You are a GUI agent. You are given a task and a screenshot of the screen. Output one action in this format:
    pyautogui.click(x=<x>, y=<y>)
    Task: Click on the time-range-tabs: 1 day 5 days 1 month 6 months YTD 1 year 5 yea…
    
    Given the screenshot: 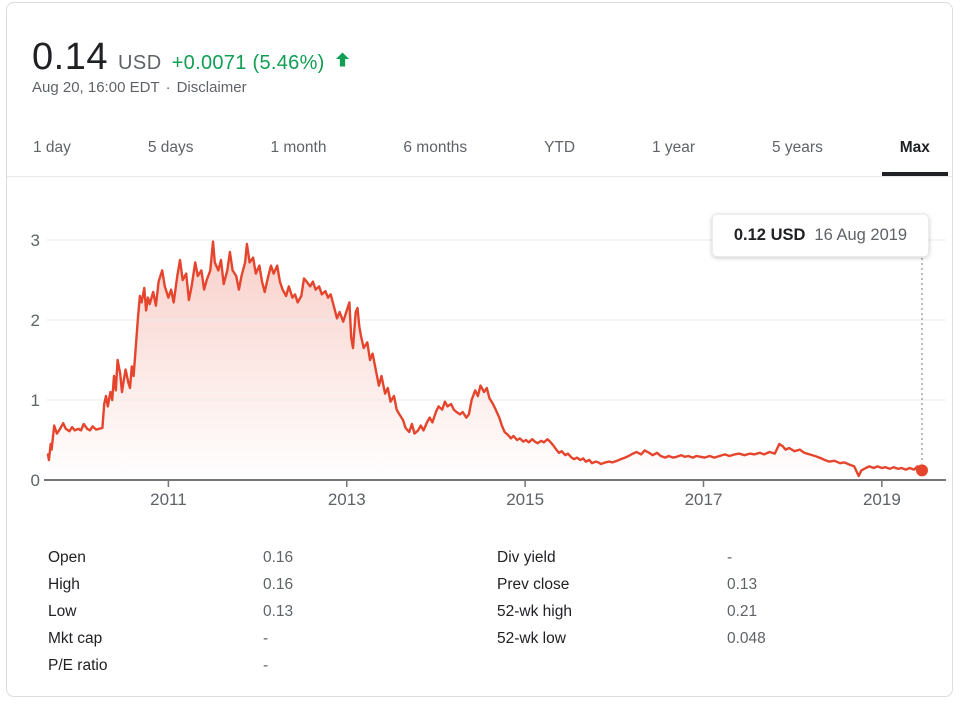 What is the action you would take?
    pyautogui.click(x=479, y=148)
    